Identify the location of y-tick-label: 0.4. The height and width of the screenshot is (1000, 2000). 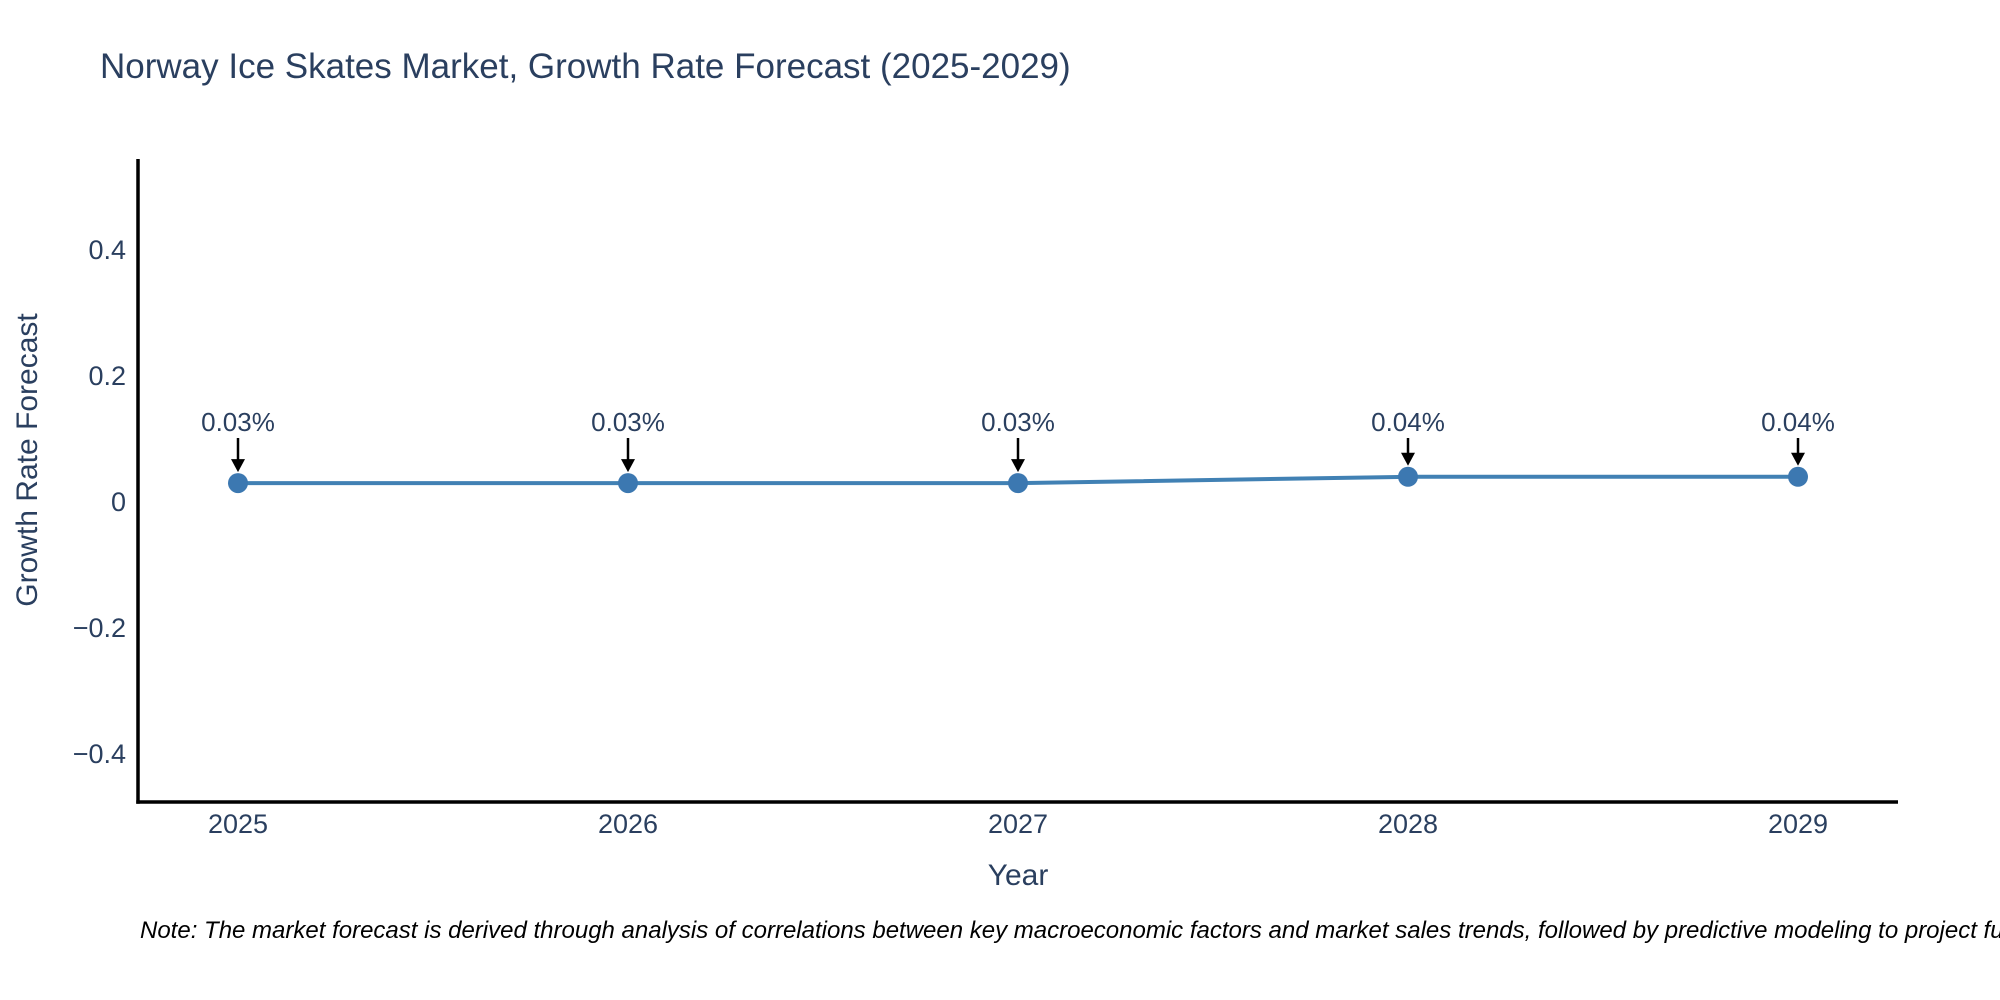
(107, 250).